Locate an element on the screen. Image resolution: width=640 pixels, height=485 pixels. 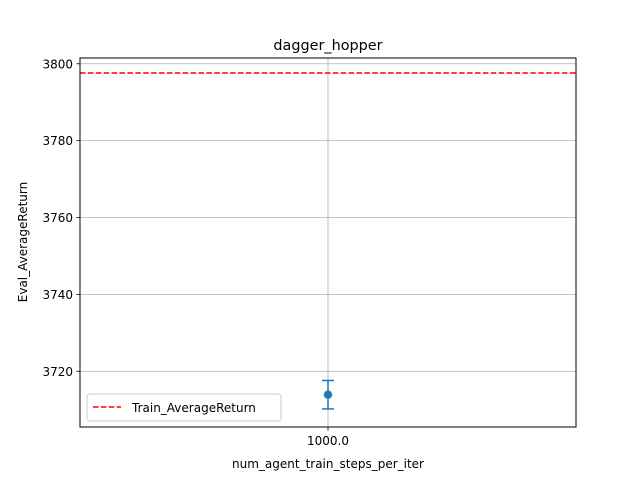
x-axis-label: num_agent_train_steps_per_iter is located at coordinates (328, 464).